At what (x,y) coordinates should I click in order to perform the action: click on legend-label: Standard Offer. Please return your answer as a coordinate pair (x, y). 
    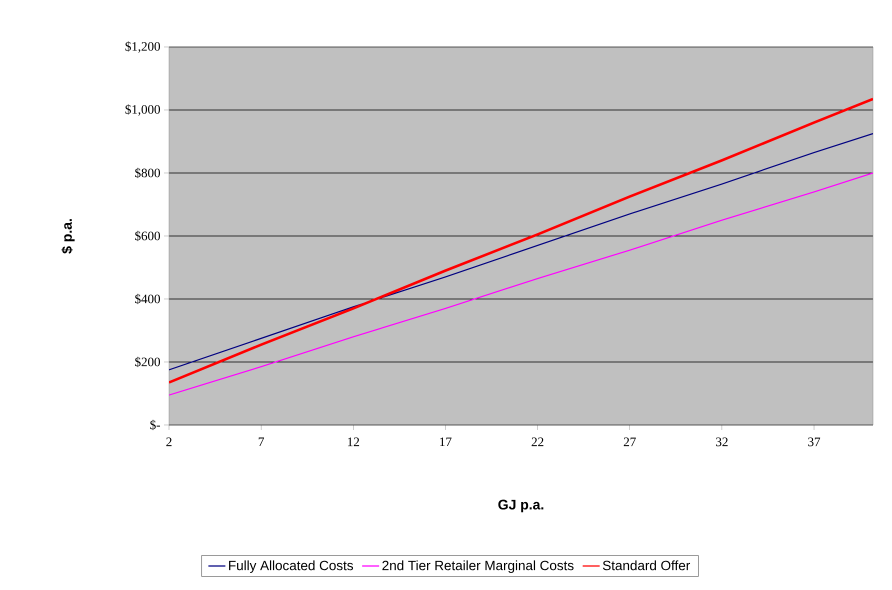
    Looking at the image, I should click on (646, 565).